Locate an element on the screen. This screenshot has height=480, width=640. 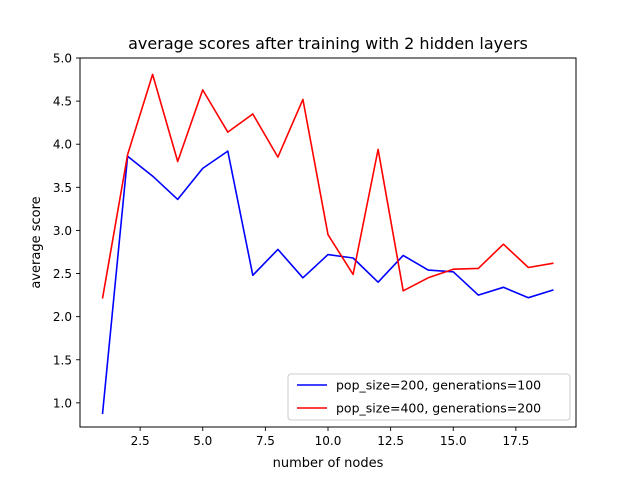
x-tick-label: 2.5 is located at coordinates (140, 441).